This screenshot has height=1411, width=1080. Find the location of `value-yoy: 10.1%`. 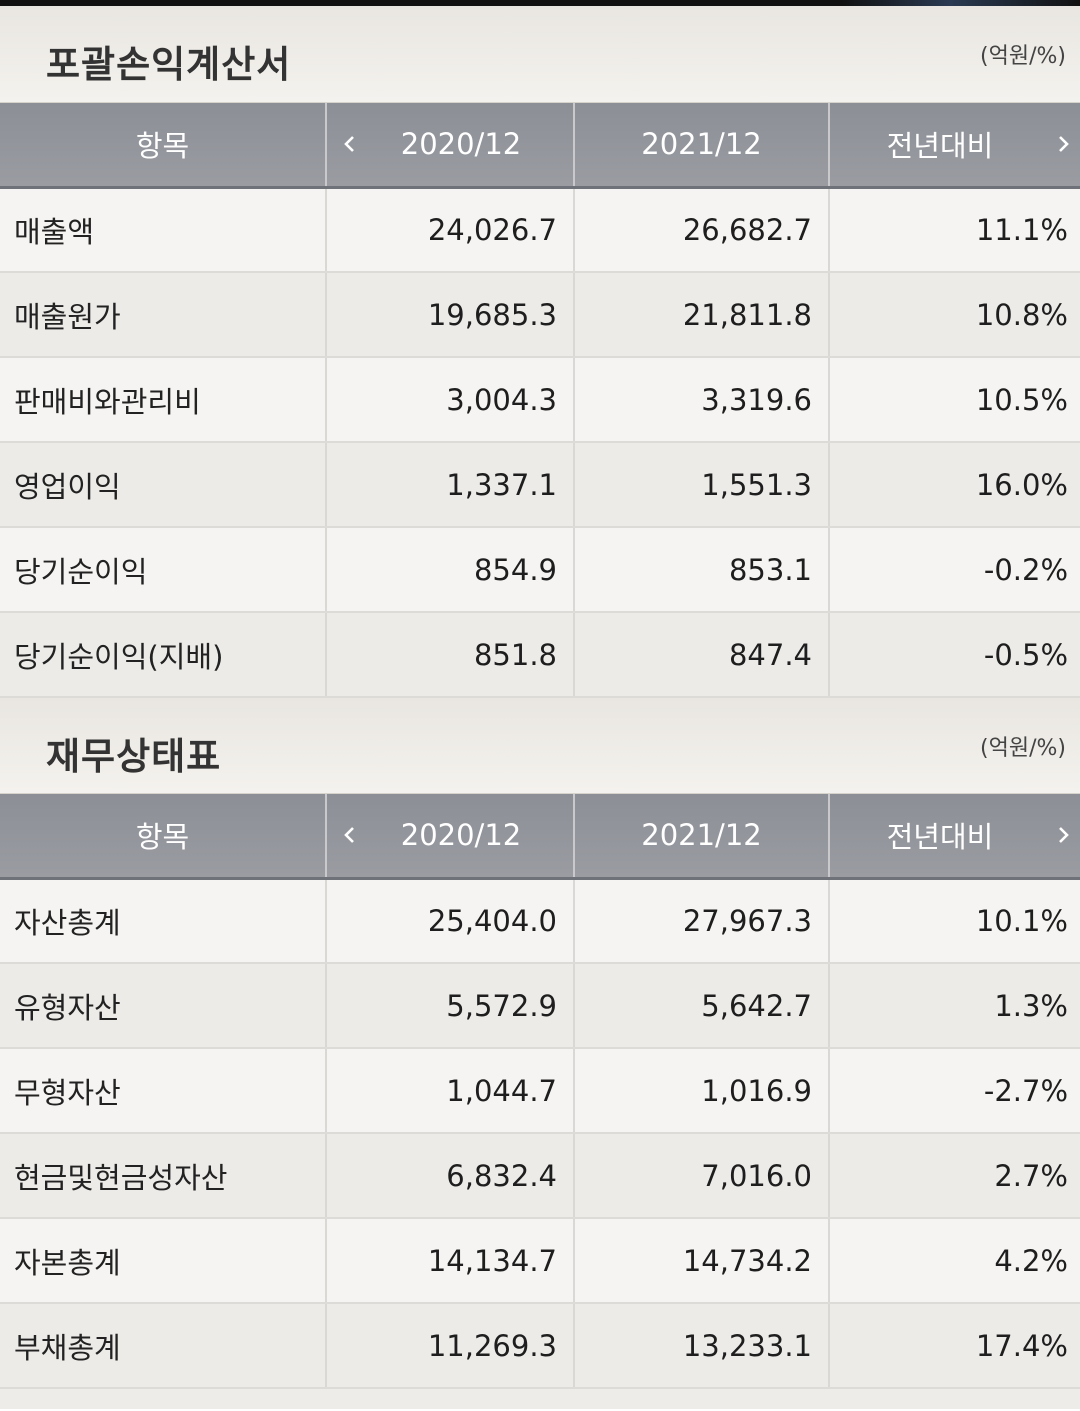

value-yoy: 10.1% is located at coordinates (954, 921).